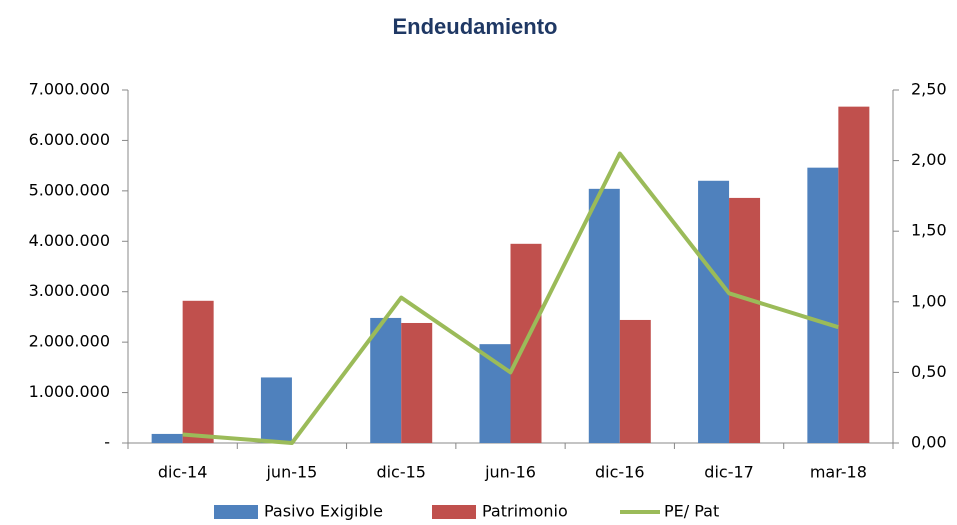 Image resolution: width=957 pixels, height=525 pixels. What do you see at coordinates (69, 89) in the screenshot?
I see `y-tick-label: 7.000.000` at bounding box center [69, 89].